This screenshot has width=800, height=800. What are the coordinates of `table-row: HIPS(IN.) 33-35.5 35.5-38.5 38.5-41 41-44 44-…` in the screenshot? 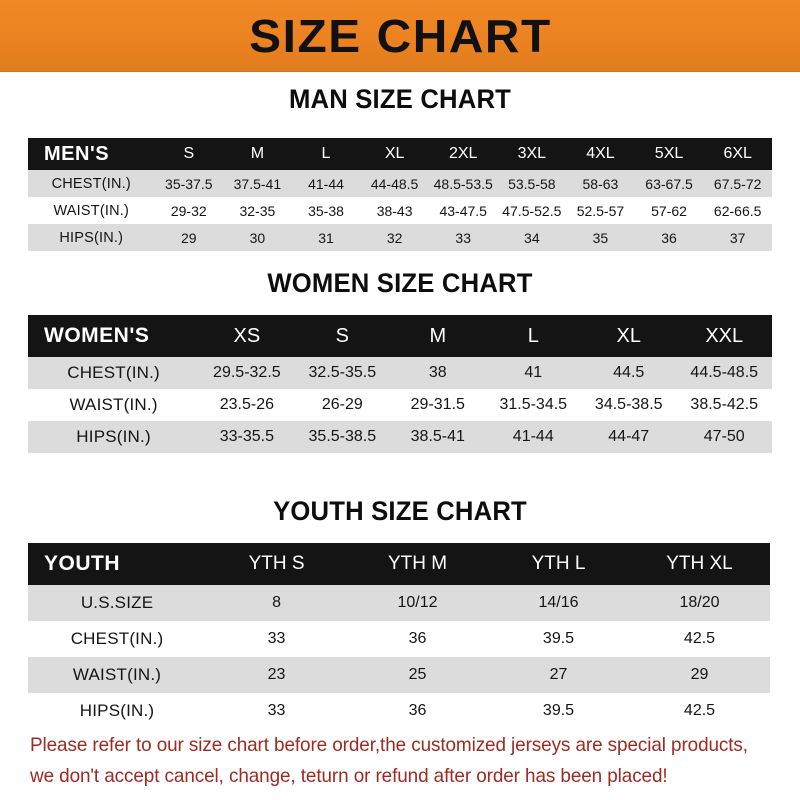 It's located at (400, 437).